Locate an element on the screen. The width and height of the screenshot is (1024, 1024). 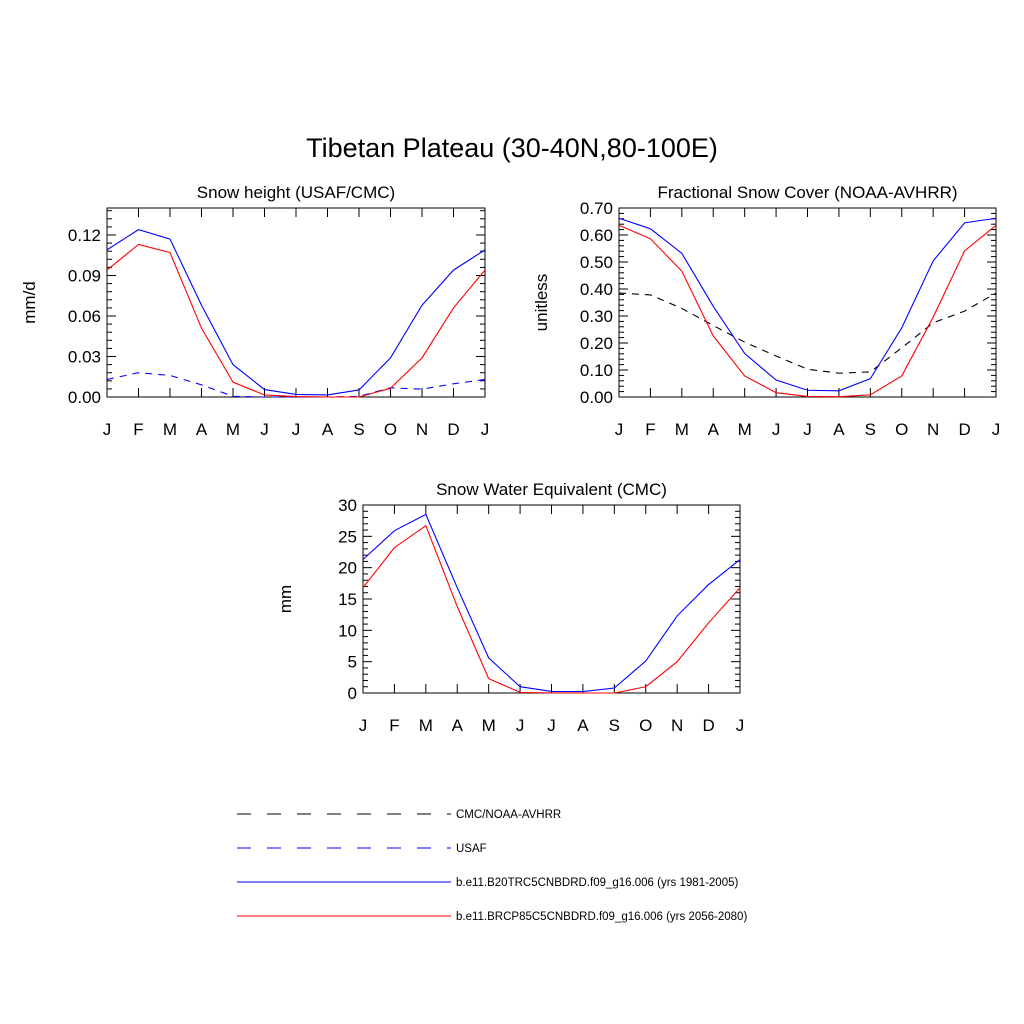
y-tick-label: 25 is located at coordinates (347, 536).